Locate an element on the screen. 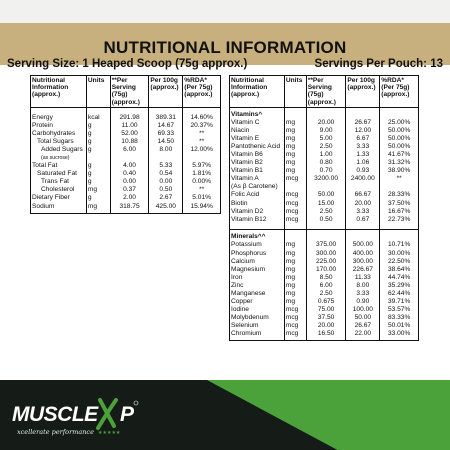  per-100g-value: 100.00 is located at coordinates (362, 310).